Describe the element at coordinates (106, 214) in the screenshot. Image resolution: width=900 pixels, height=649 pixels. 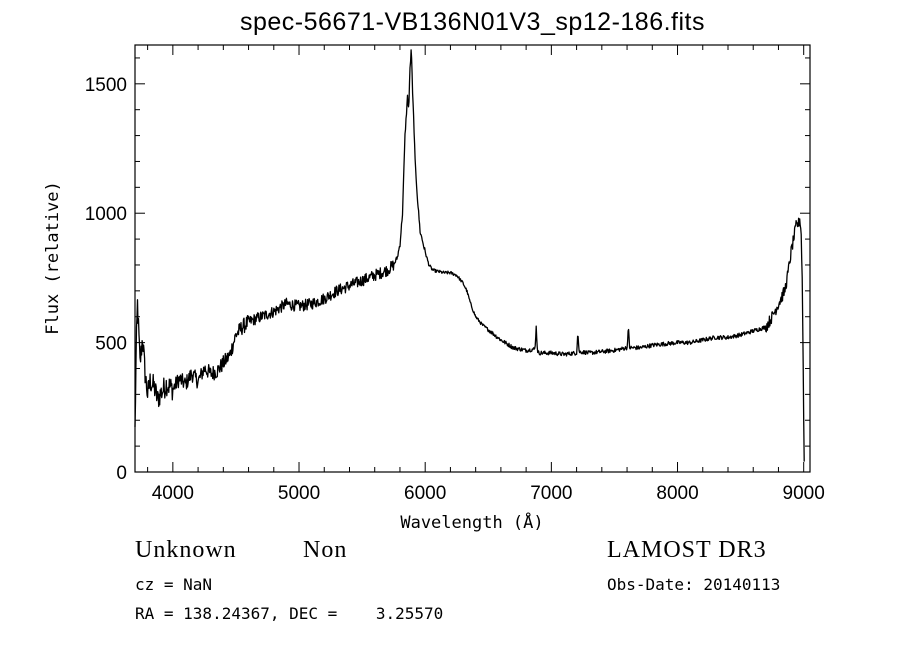
I see `y-tick-label: 1000` at that location.